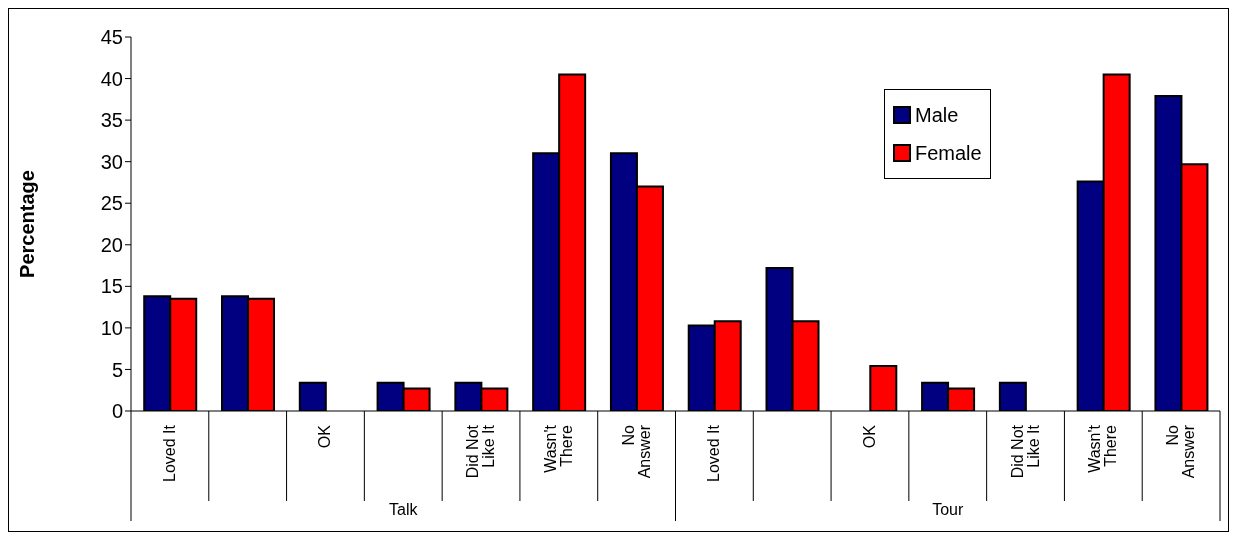 The width and height of the screenshot is (1235, 538). What do you see at coordinates (111, 78) in the screenshot?
I see `y-tick-label: 40` at bounding box center [111, 78].